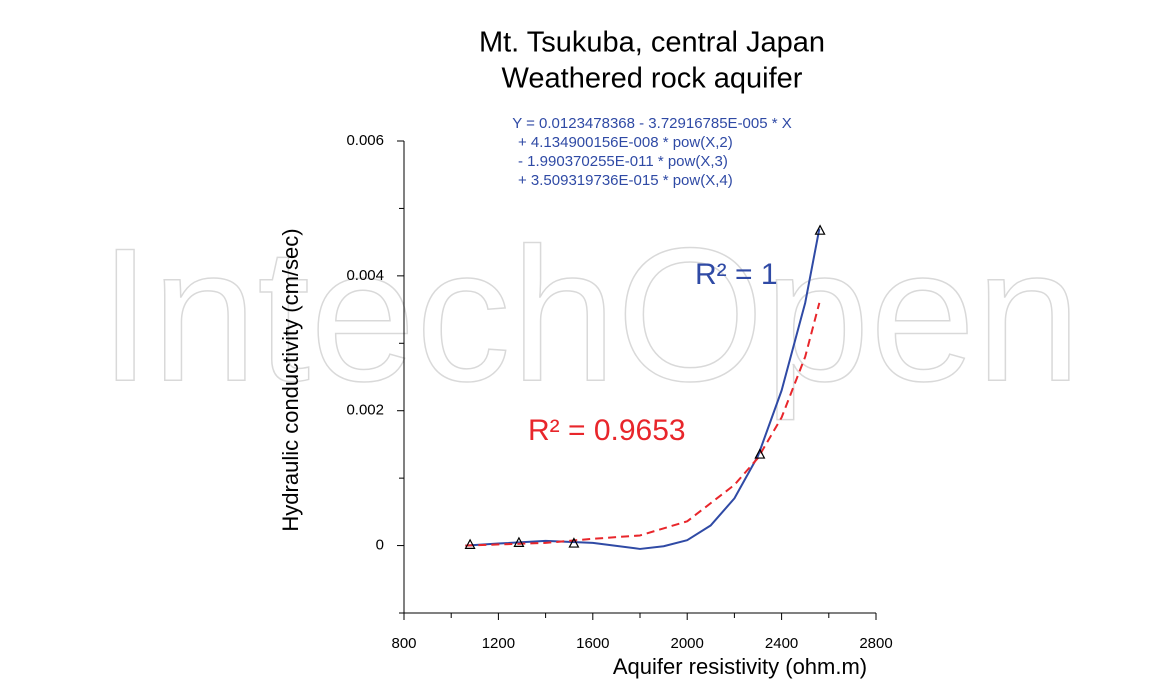  I want to click on x-tick-label: 2400, so click(781, 643).